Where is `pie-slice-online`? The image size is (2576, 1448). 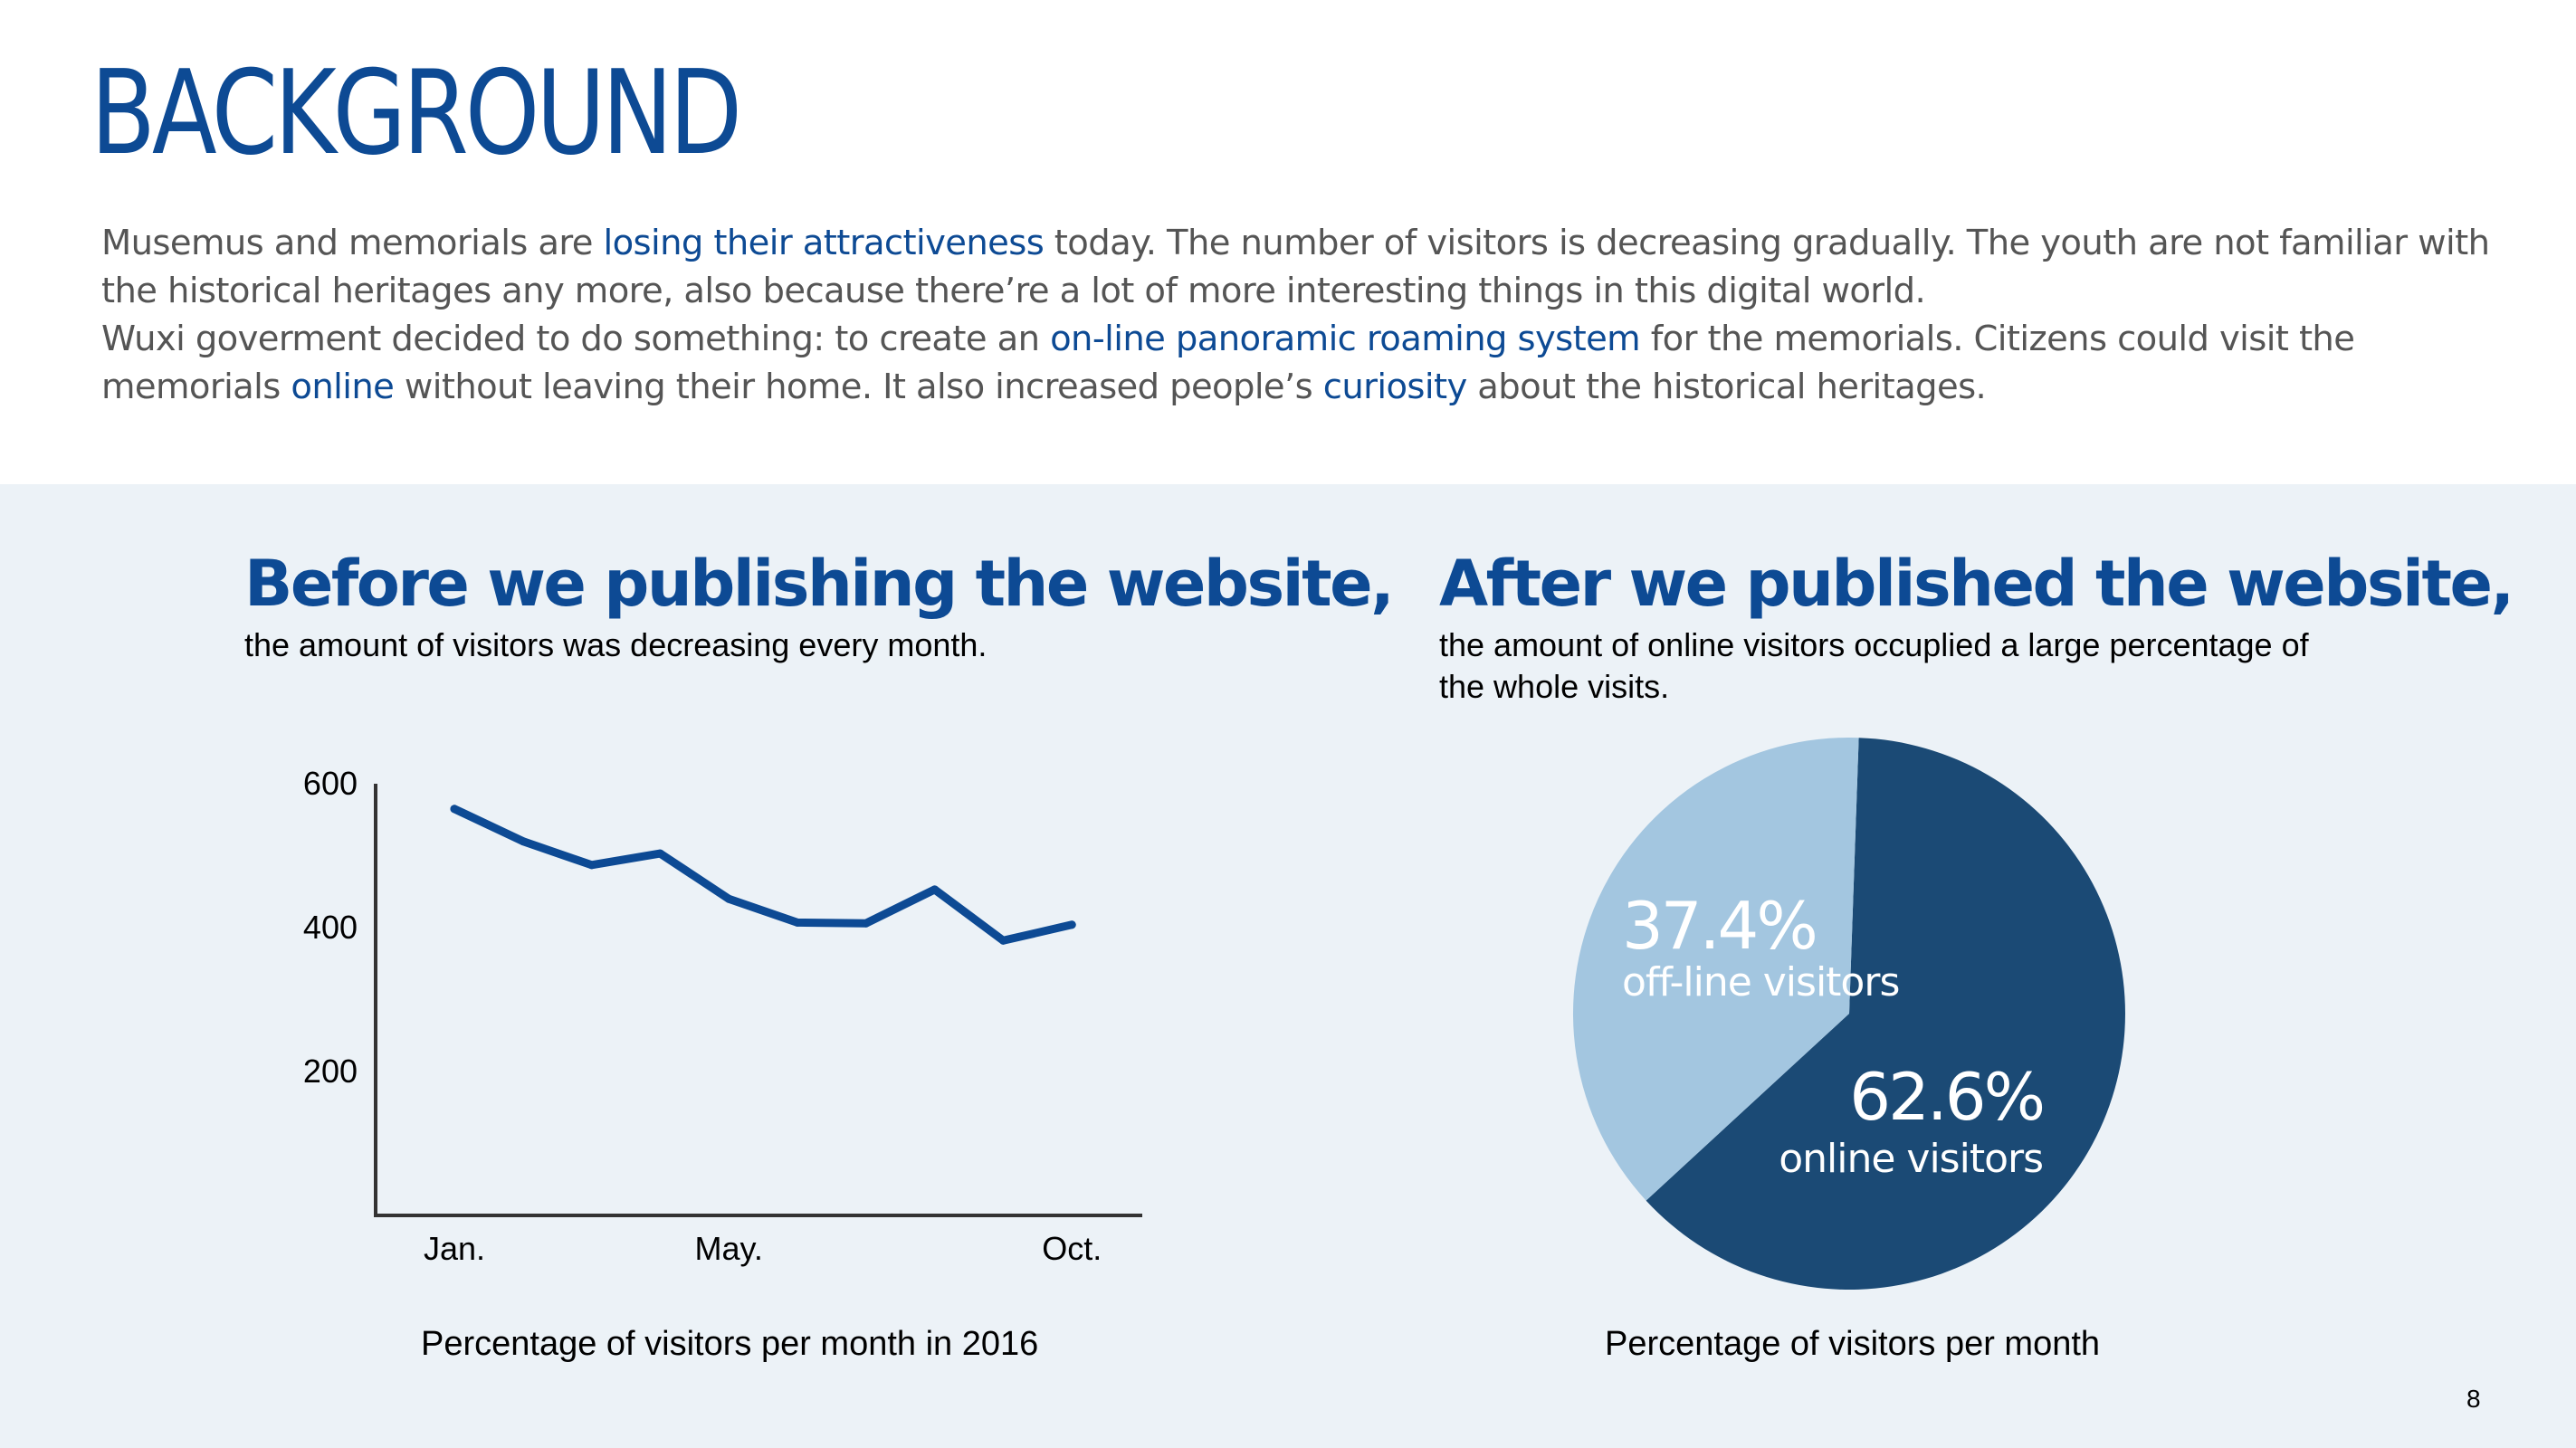 pie-slice-online is located at coordinates (1886, 1014).